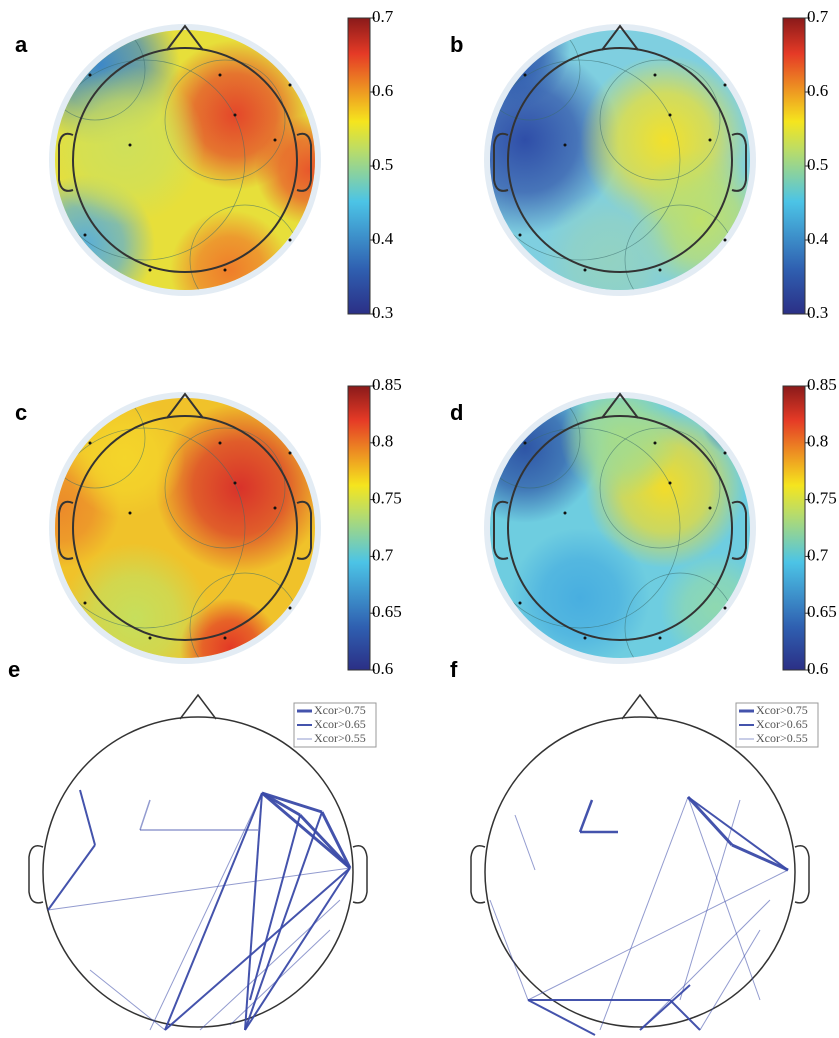 Image resolution: width=839 pixels, height=1038 pixels. Describe the element at coordinates (456, 412) in the screenshot. I see `panel-label: d` at that location.